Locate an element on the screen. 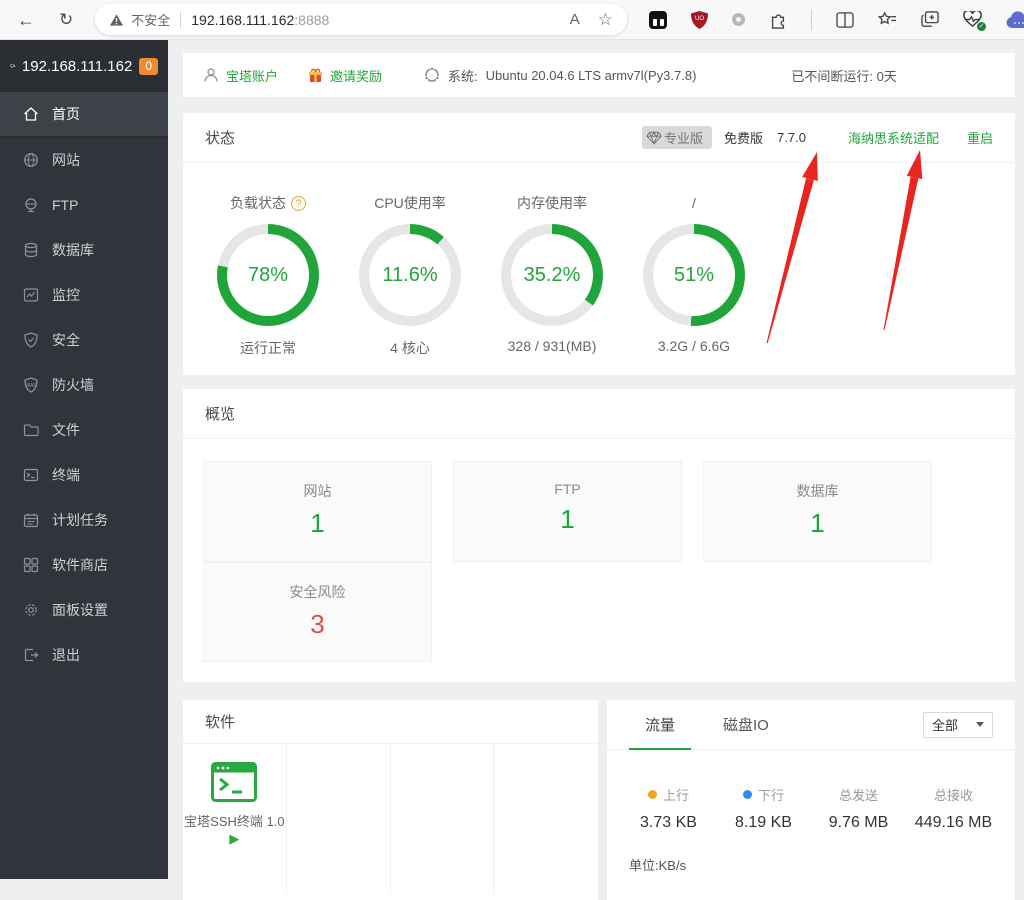 The height and width of the screenshot is (900, 1024). pro-badge-label: 专业版 is located at coordinates (684, 138).